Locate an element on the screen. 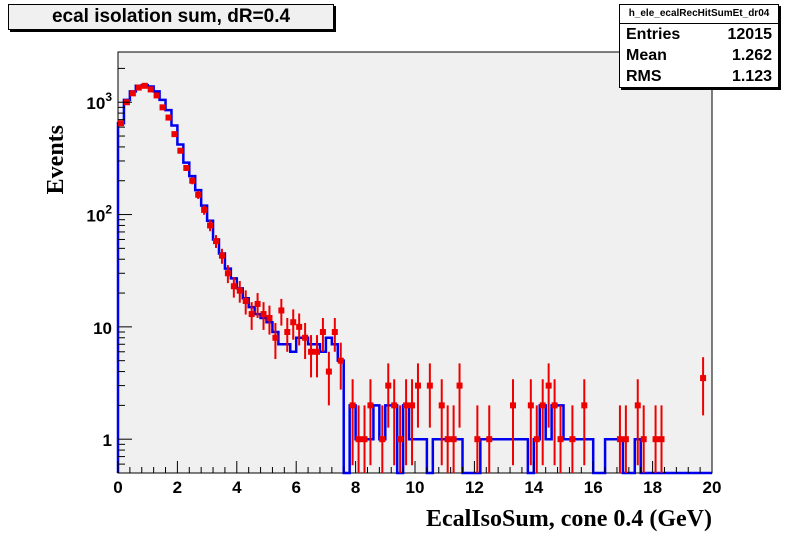 The height and width of the screenshot is (544, 792). stats-label: RMS is located at coordinates (644, 76).